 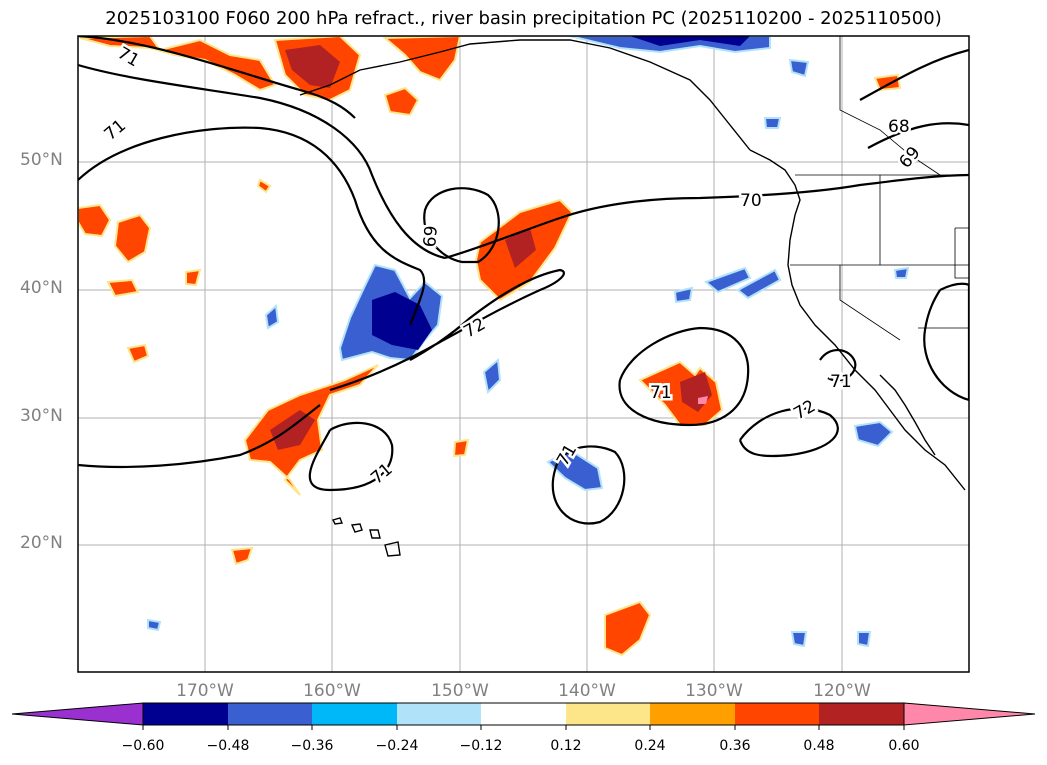 What do you see at coordinates (41, 416) in the screenshot?
I see `lat-label-30n: 30°N` at bounding box center [41, 416].